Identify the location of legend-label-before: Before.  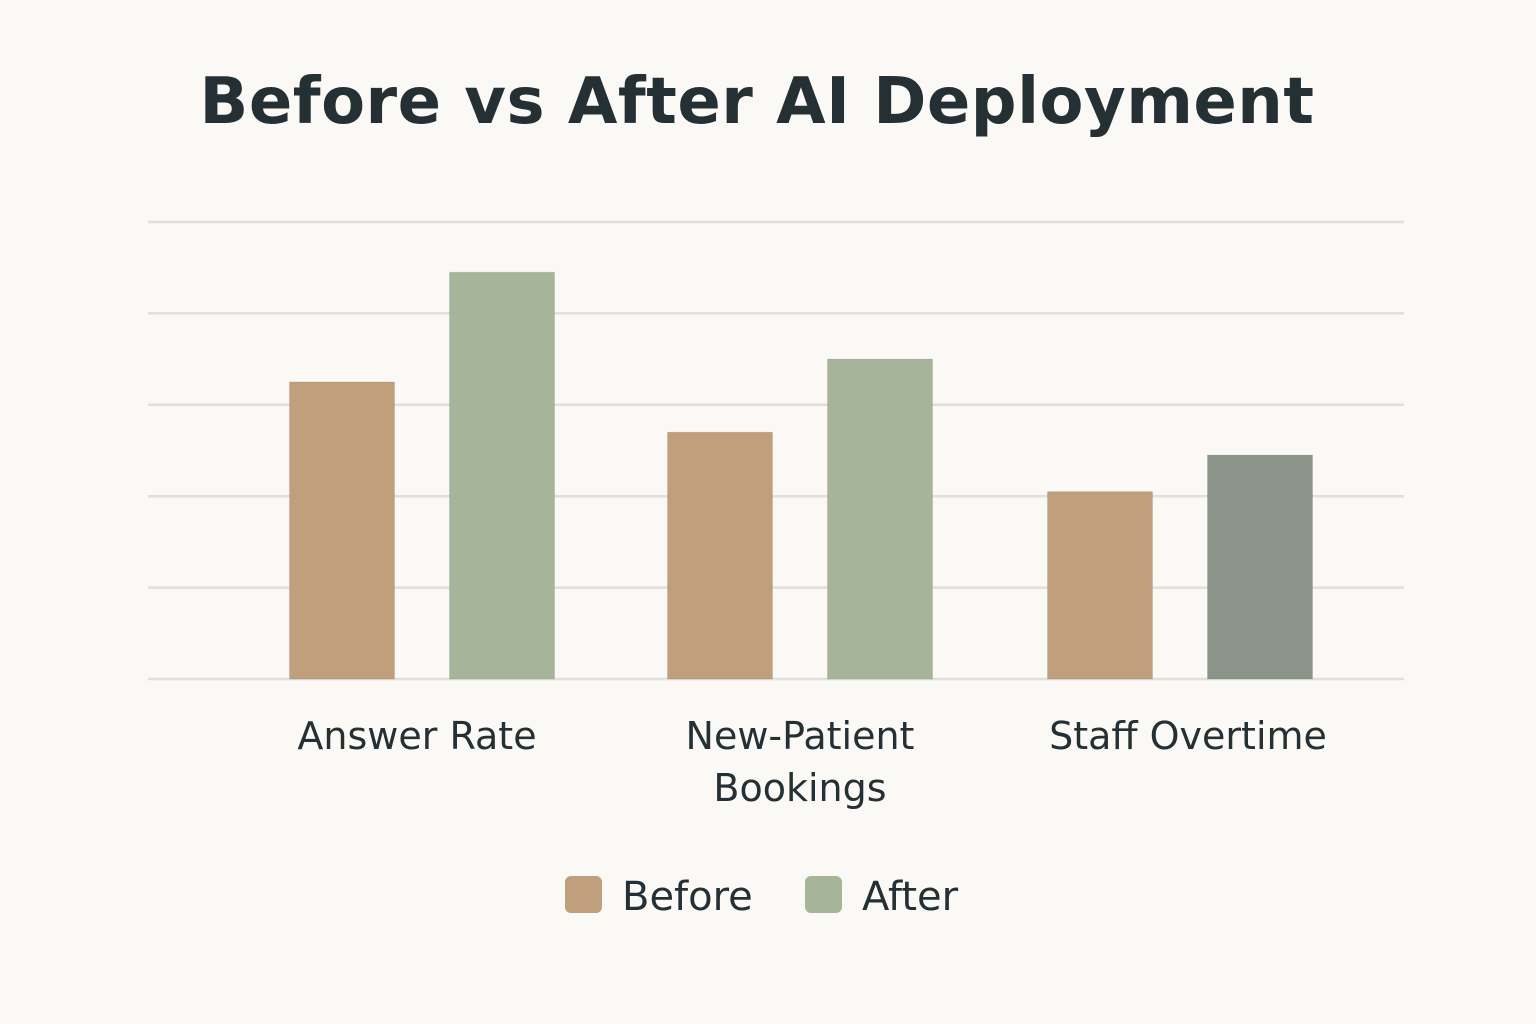
(687, 897).